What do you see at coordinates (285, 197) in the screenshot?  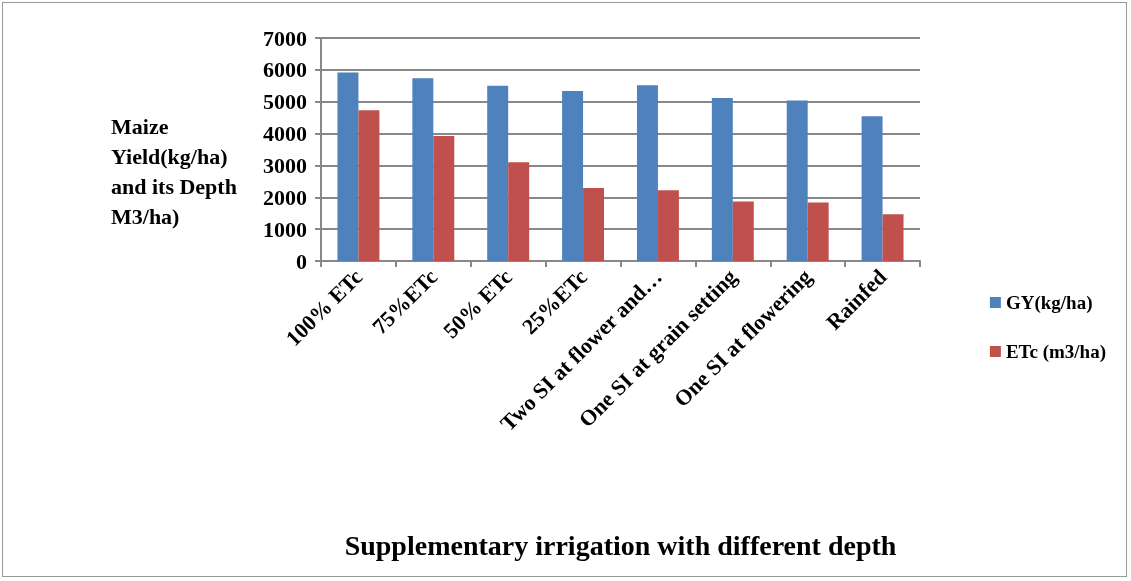 I see `y-tick-label: 2000` at bounding box center [285, 197].